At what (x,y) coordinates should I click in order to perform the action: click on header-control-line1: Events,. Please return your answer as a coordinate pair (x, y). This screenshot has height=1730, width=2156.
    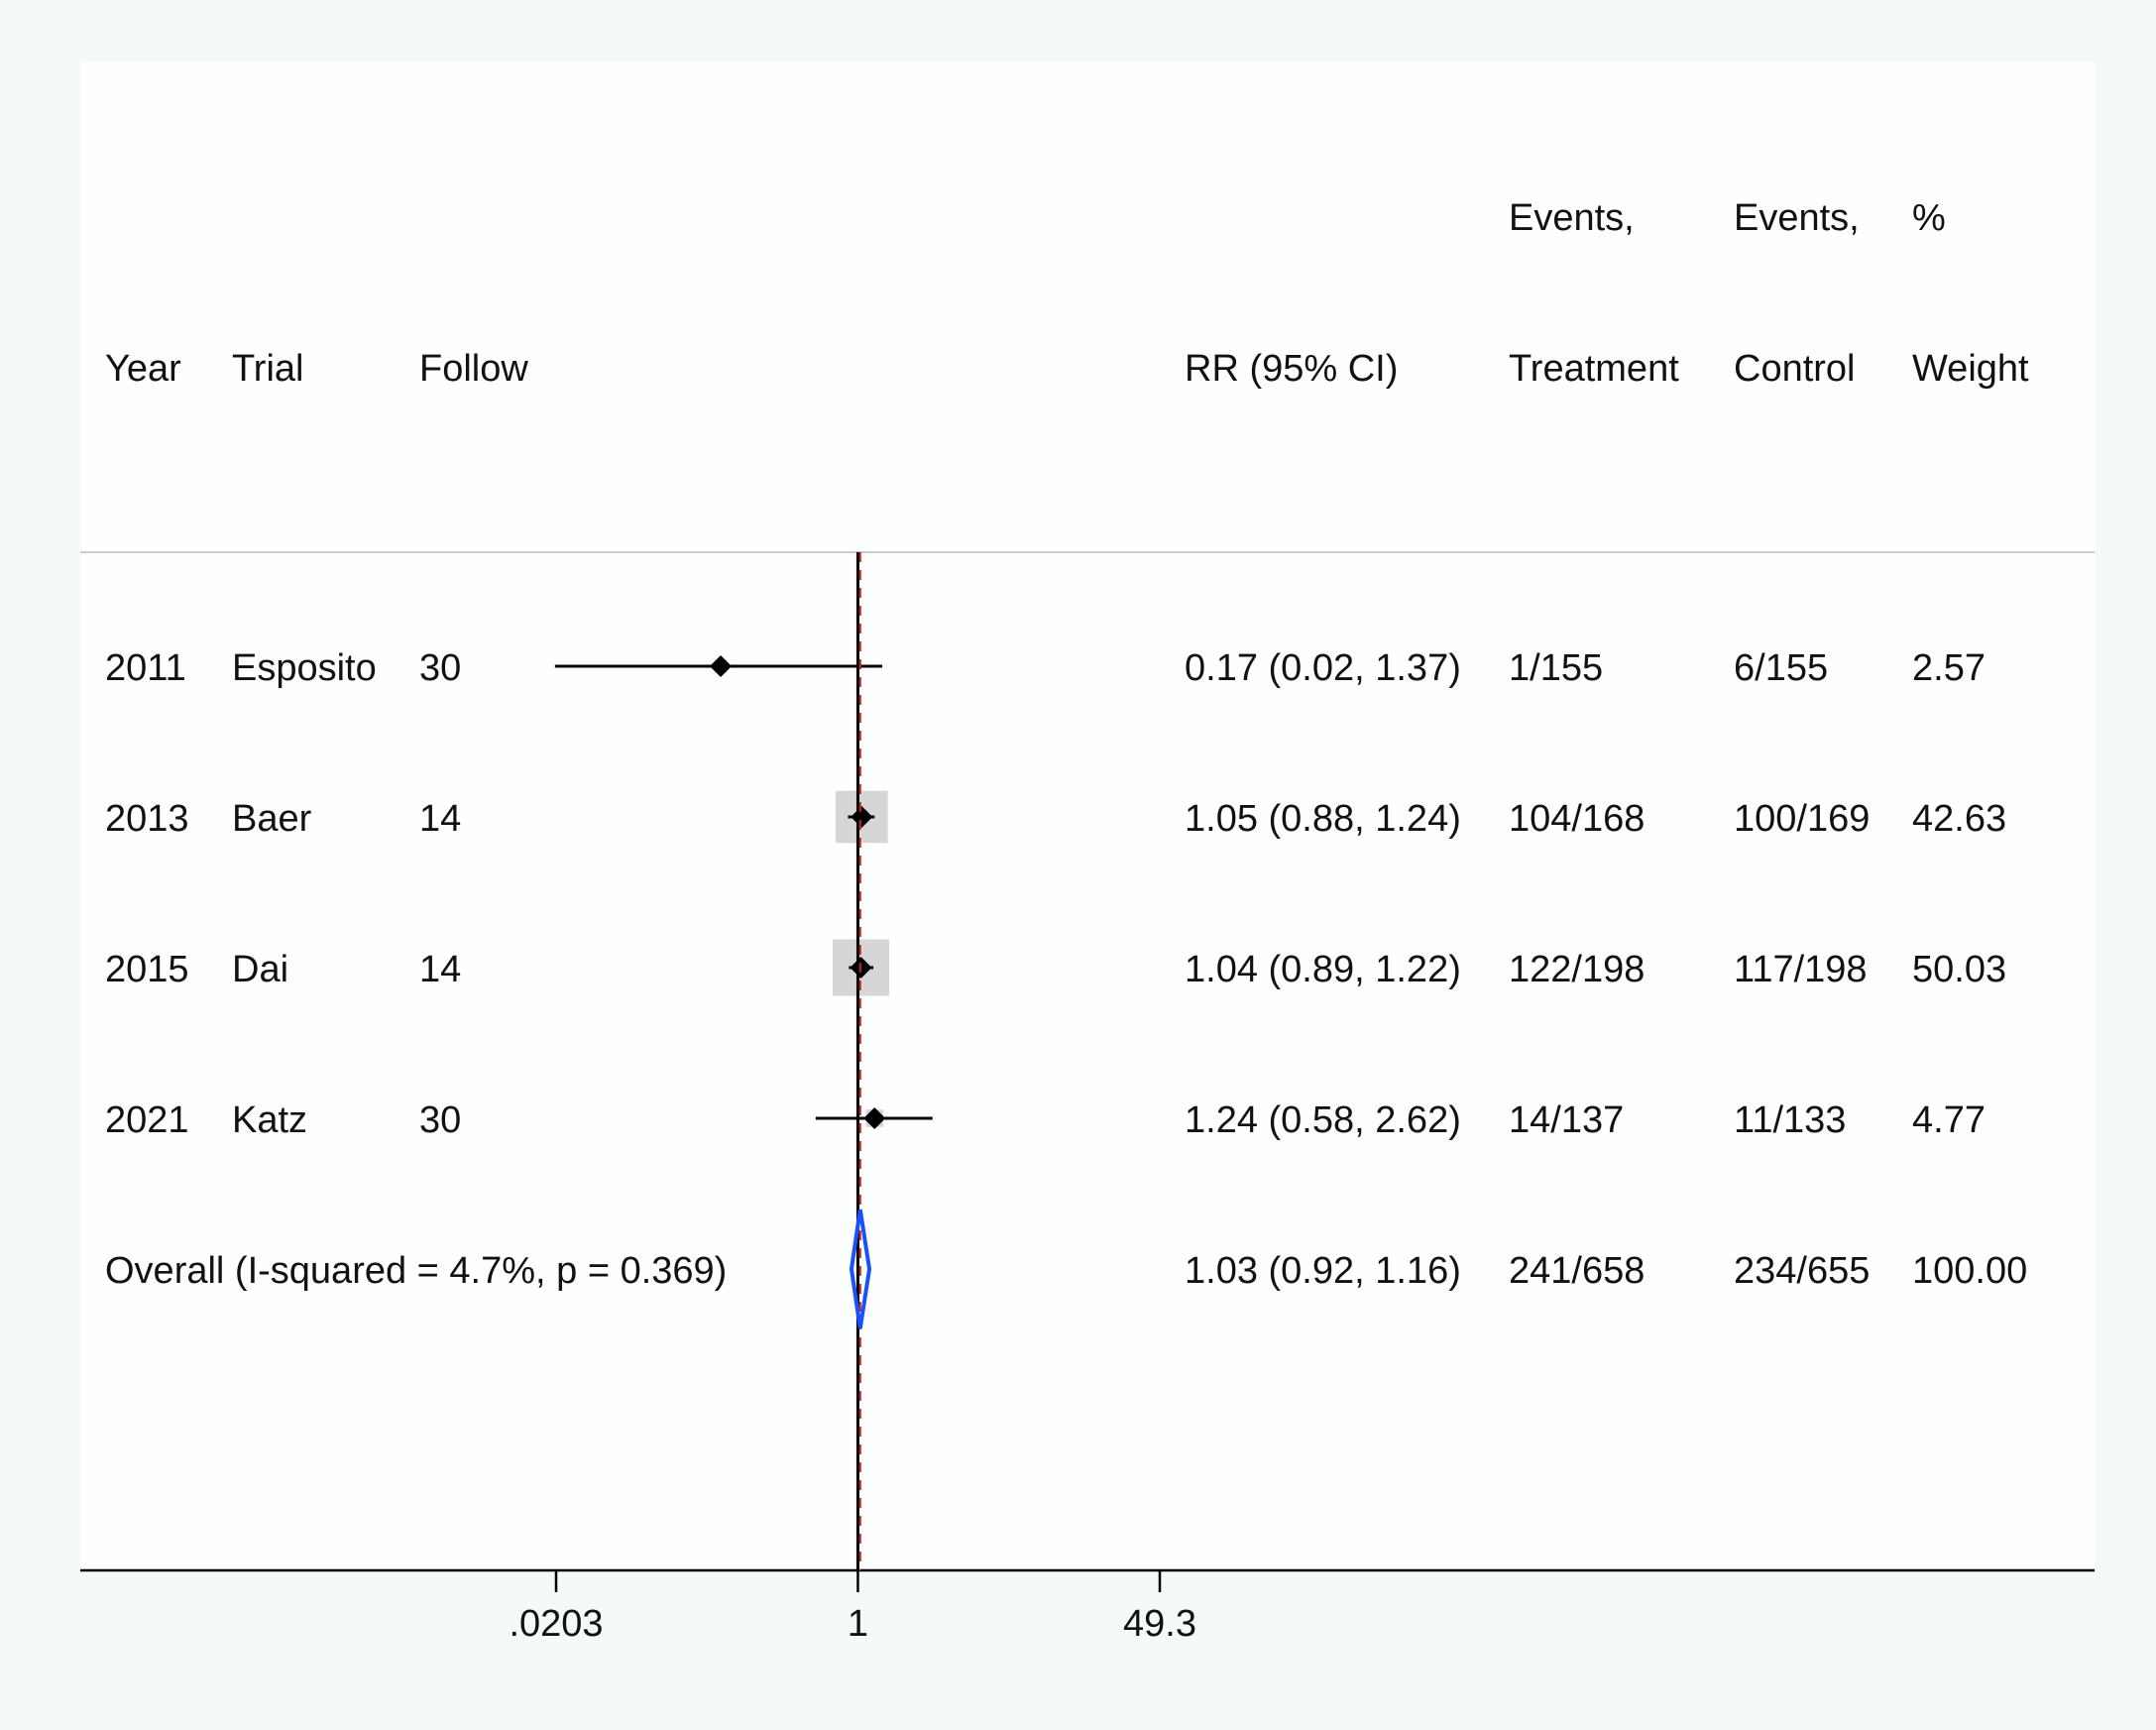
    Looking at the image, I should click on (1797, 218).